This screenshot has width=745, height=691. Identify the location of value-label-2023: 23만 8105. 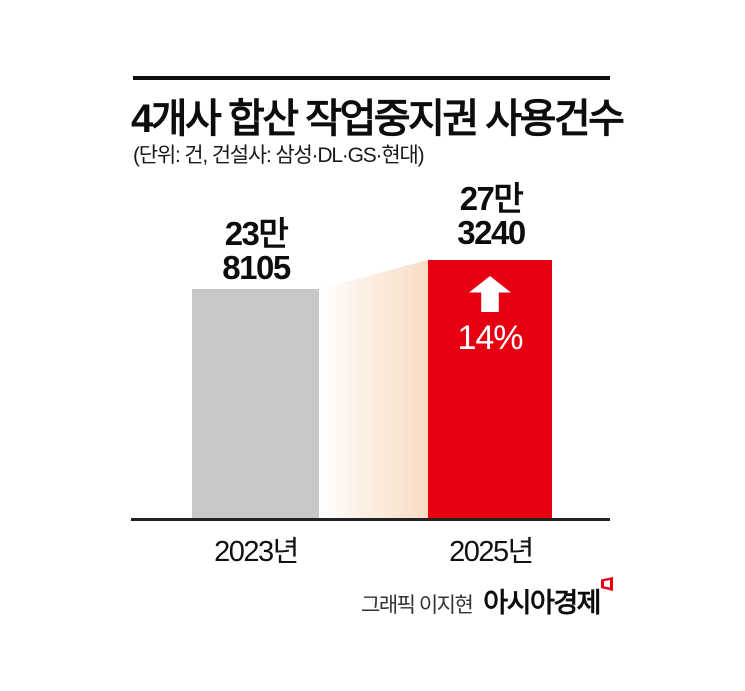
(256, 251).